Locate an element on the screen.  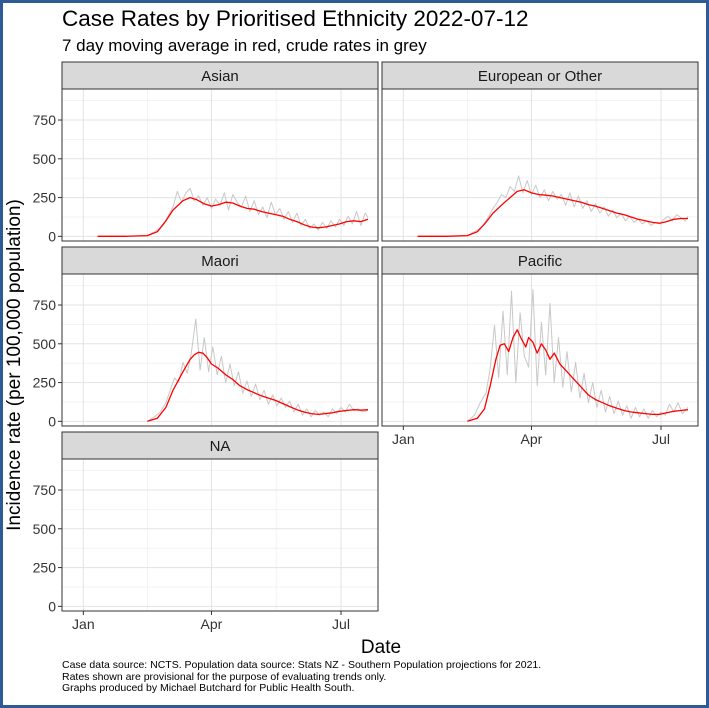
panel-european-or-other: European or Other is located at coordinates (540, 151).